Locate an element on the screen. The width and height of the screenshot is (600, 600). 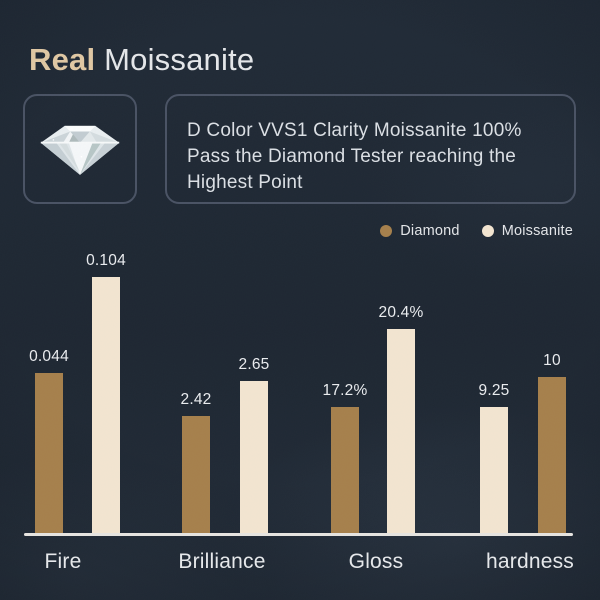
bar-hardness-diamond is located at coordinates (552, 456).